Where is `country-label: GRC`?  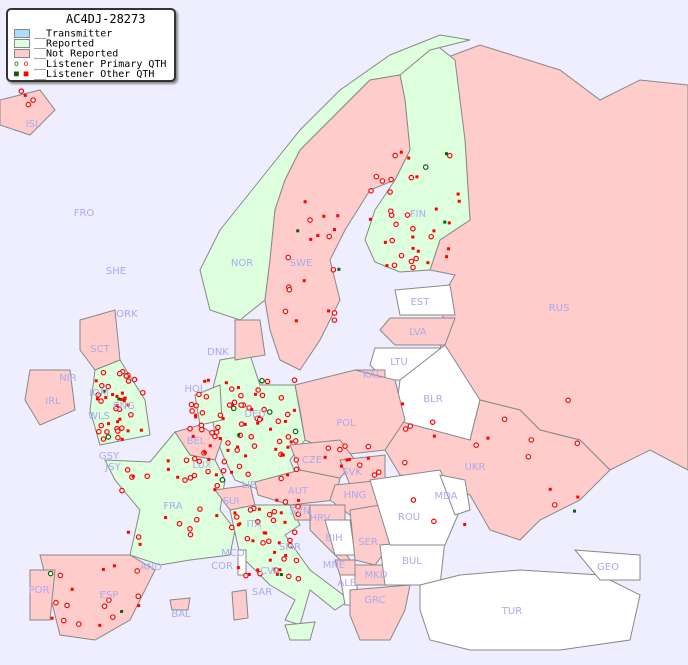
country-label: GRC is located at coordinates (374, 600).